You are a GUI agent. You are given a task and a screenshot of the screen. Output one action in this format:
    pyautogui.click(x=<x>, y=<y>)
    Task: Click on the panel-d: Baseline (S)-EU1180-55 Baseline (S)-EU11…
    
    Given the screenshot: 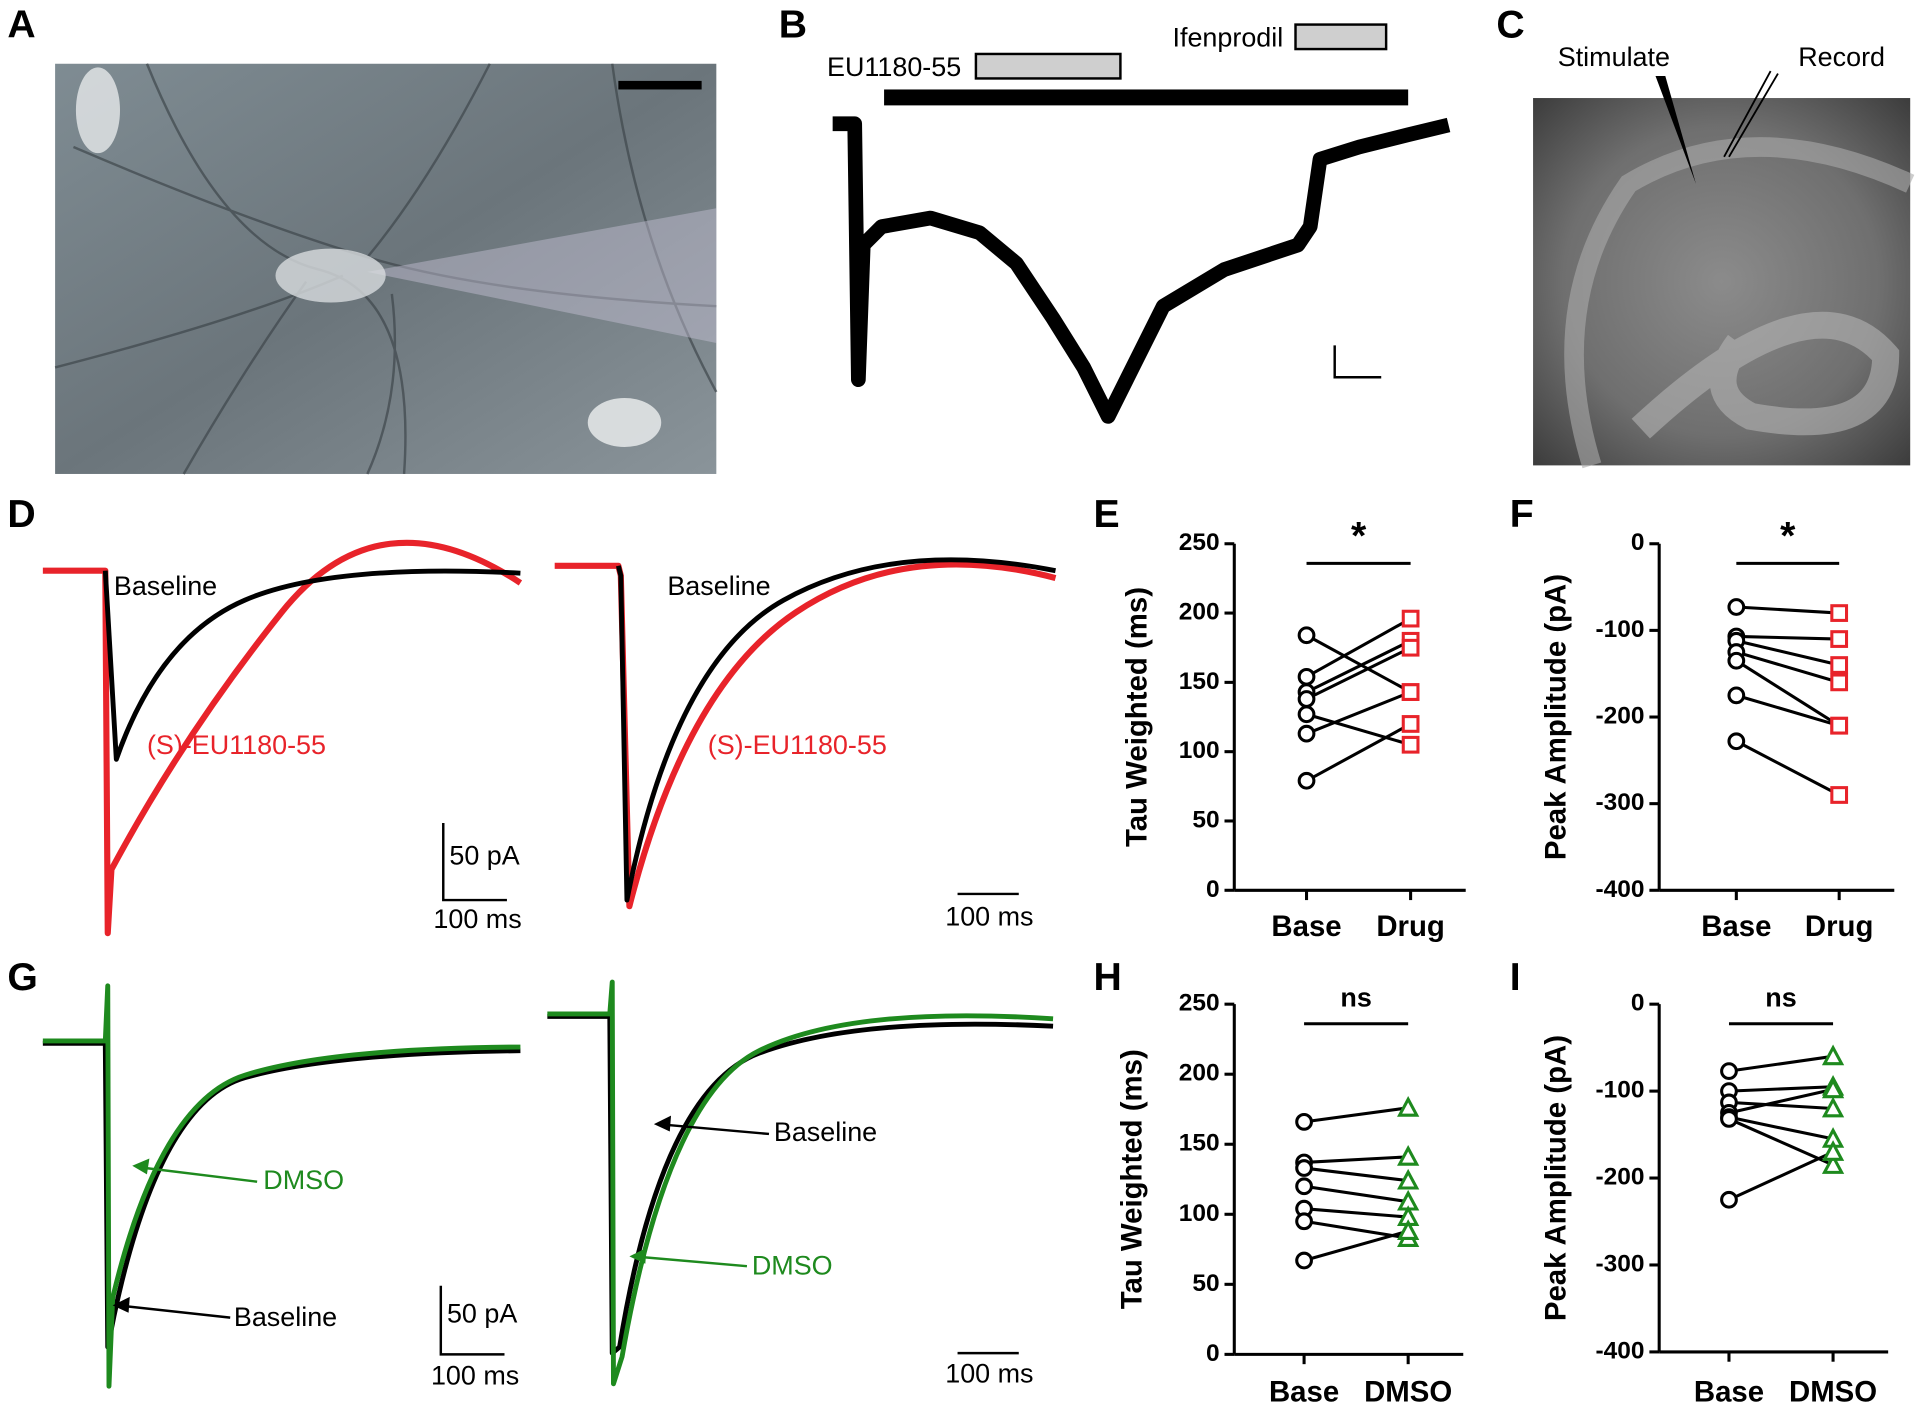 What is the action you would take?
    pyautogui.click(x=549, y=738)
    